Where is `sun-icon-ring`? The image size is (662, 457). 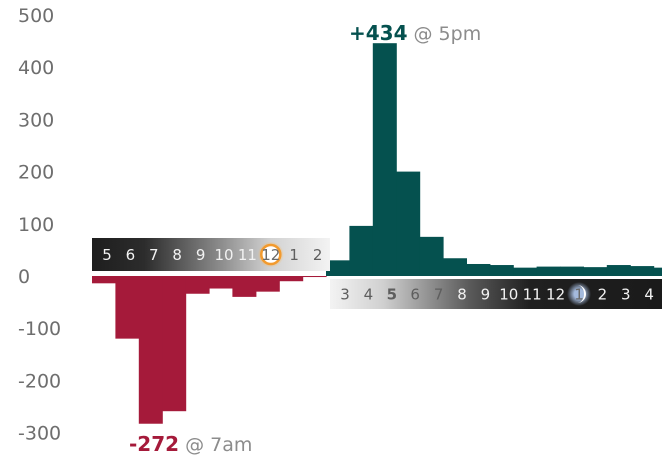
sun-icon-ring is located at coordinates (271, 254).